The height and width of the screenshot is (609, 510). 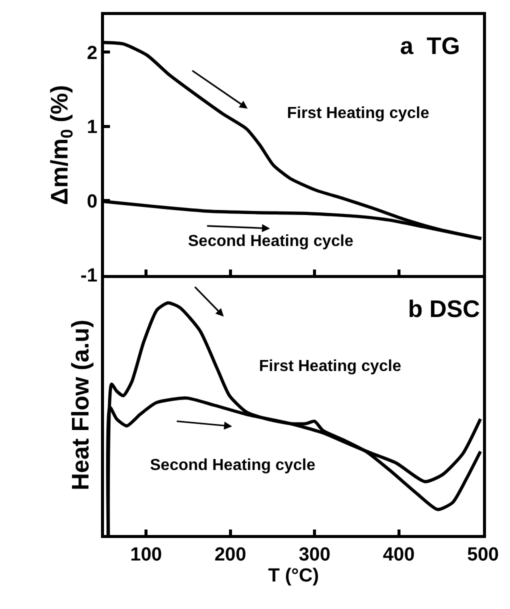 What do you see at coordinates (80, 405) in the screenshot?
I see `y-axis-title: Heat Flow (a.u)` at bounding box center [80, 405].